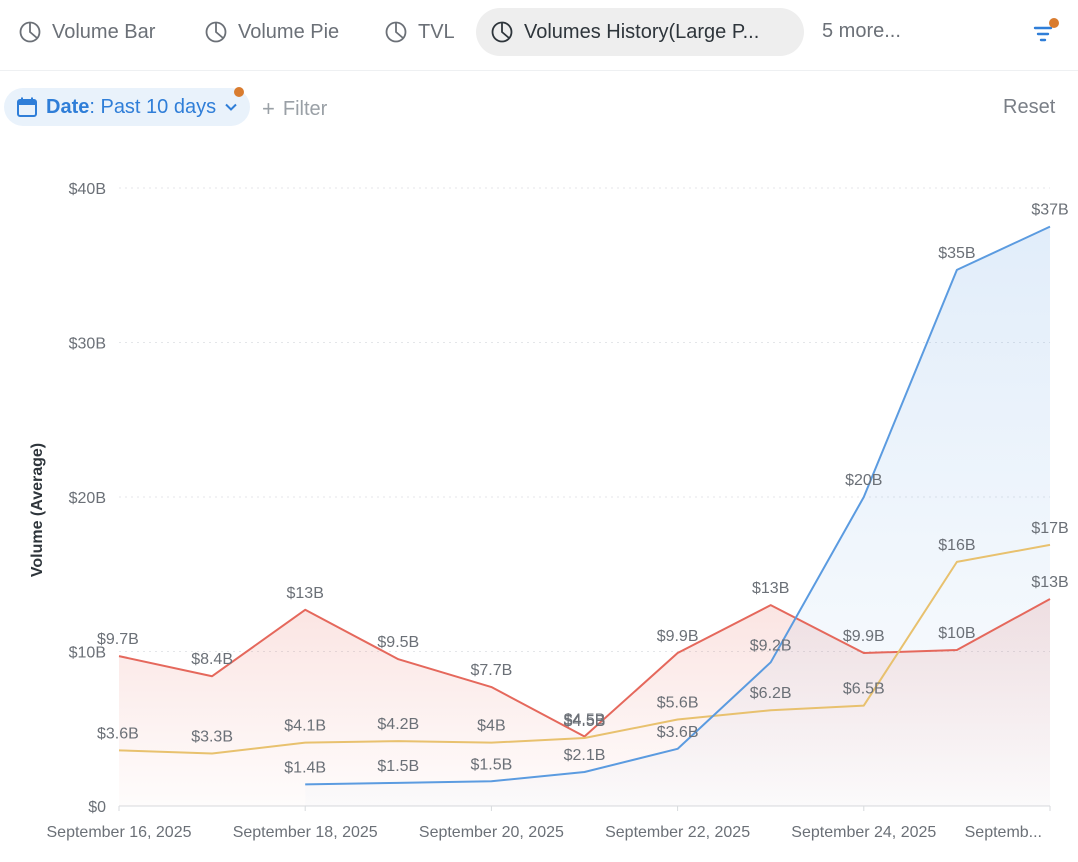  What do you see at coordinates (118, 639) in the screenshot?
I see `data-label: $9.7B` at bounding box center [118, 639].